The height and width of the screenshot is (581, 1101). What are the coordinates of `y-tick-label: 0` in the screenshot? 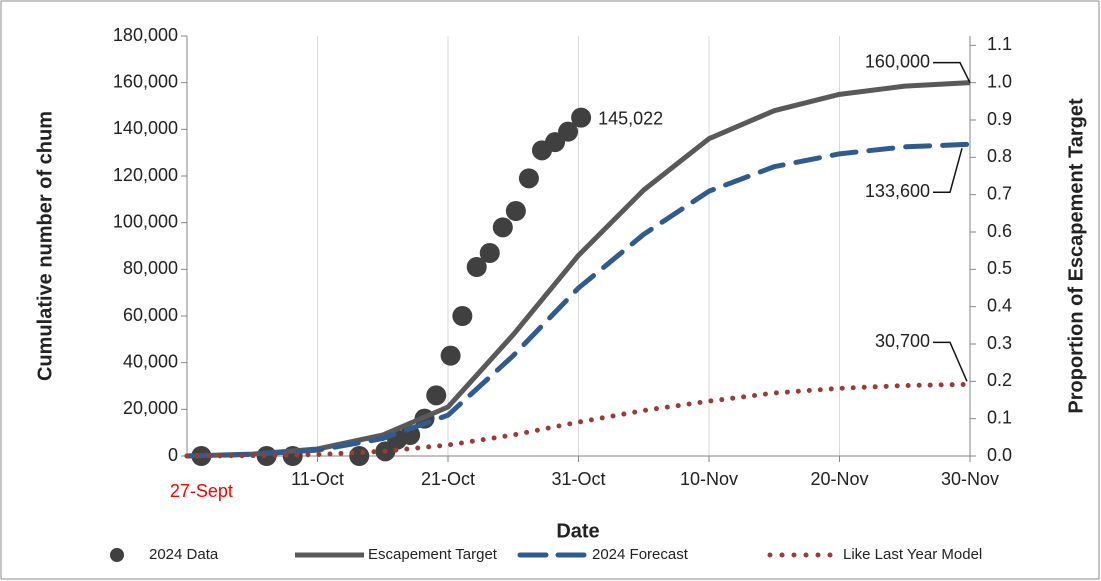 It's located at (173, 455).